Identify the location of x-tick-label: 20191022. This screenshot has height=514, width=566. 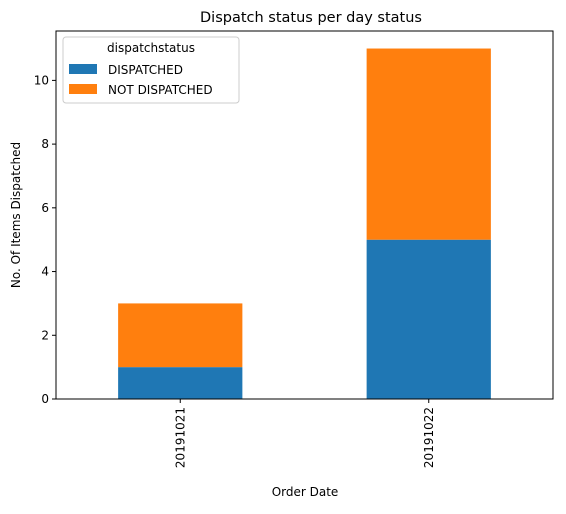
(429, 437).